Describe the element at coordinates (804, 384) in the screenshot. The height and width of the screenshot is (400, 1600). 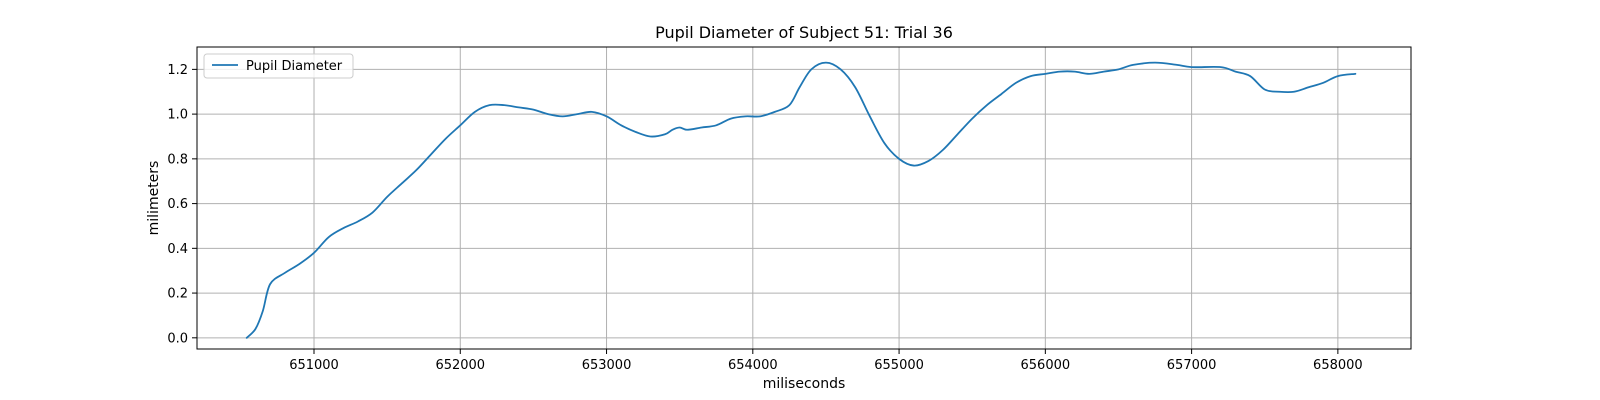
I see `x-axis-label: miliseconds` at that location.